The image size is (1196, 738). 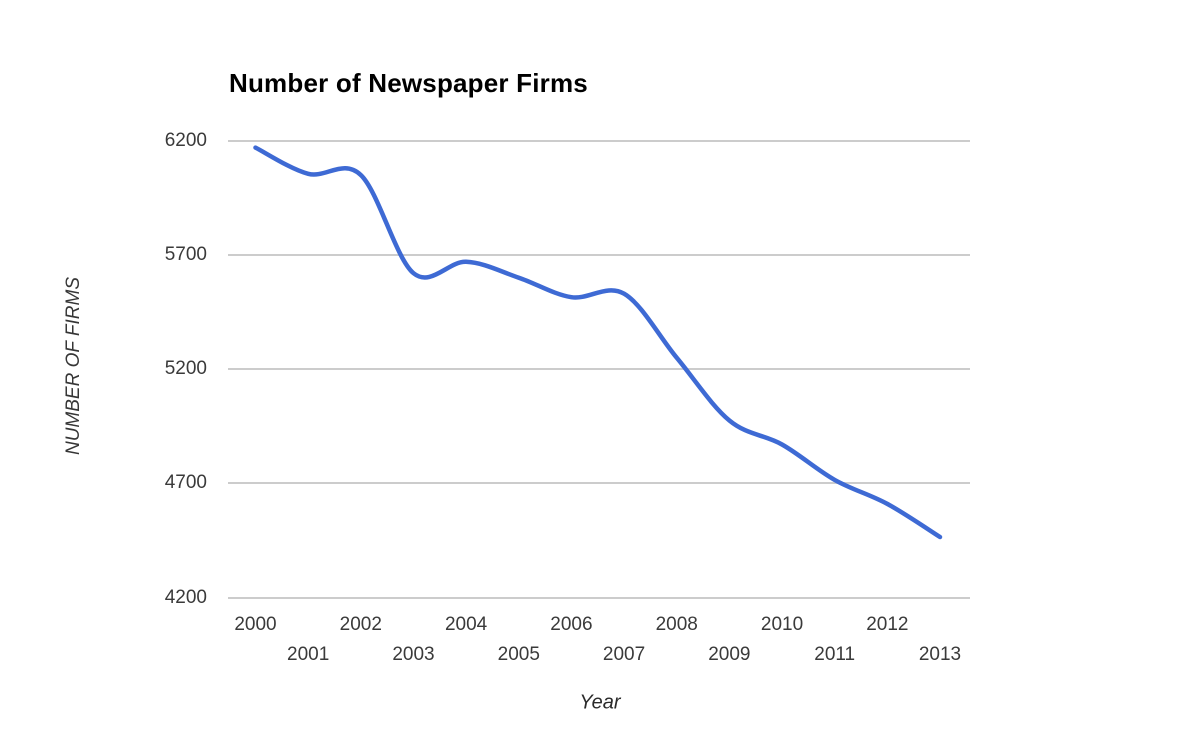 I want to click on x-tick-label-2012: 2012, so click(x=887, y=624).